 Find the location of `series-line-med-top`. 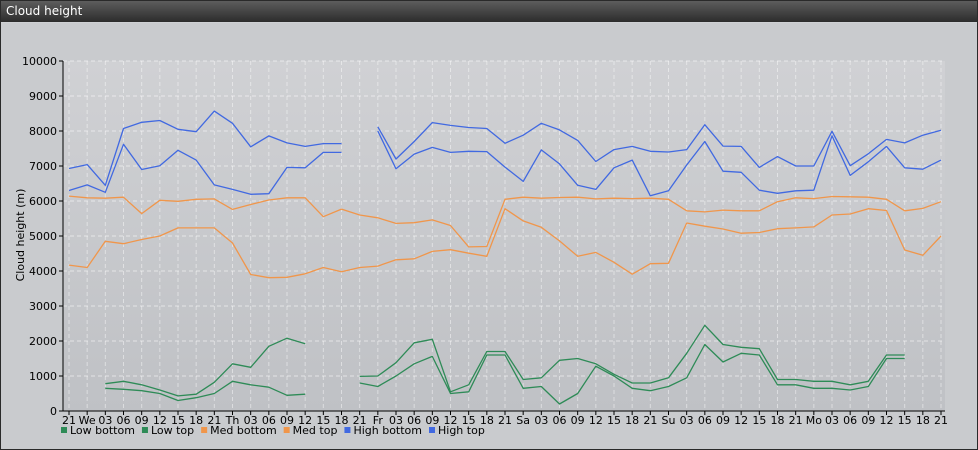

series-line-med-top is located at coordinates (505, 221).